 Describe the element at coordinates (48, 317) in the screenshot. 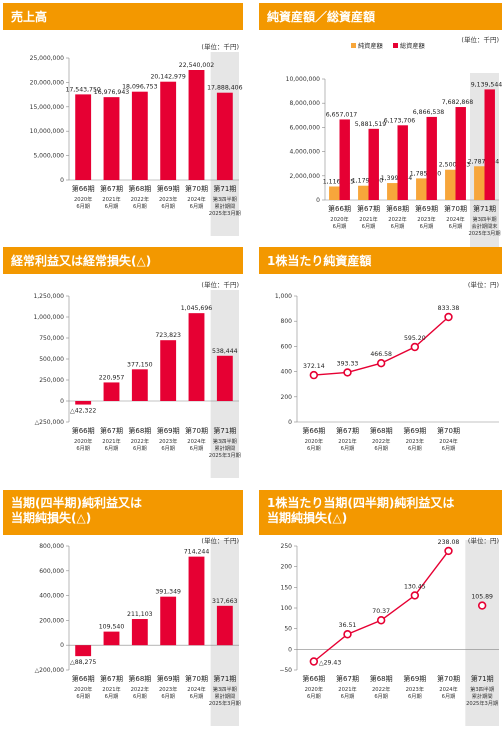

I see `y-tick-label: 1,000,000` at that location.